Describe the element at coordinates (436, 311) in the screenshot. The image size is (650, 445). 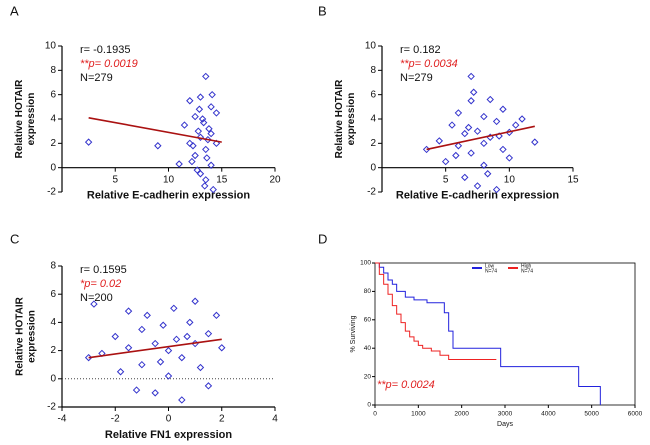
I see `survival-curve` at that location.